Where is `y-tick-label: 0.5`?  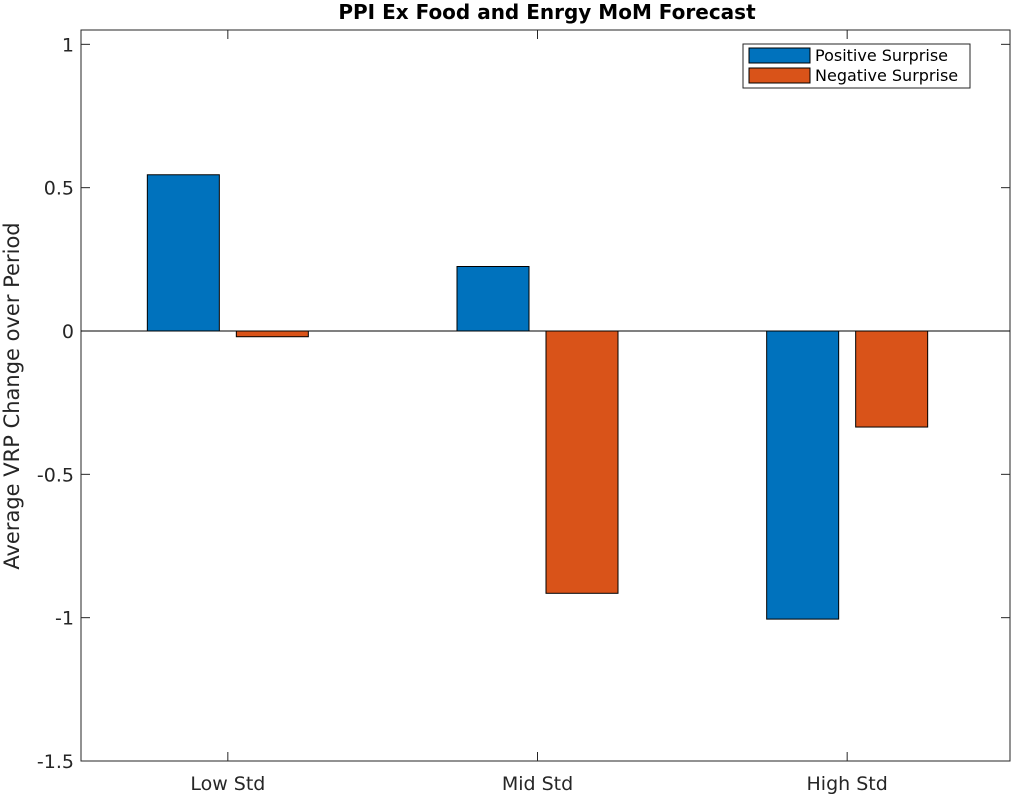 y-tick-label: 0.5 is located at coordinates (59, 189).